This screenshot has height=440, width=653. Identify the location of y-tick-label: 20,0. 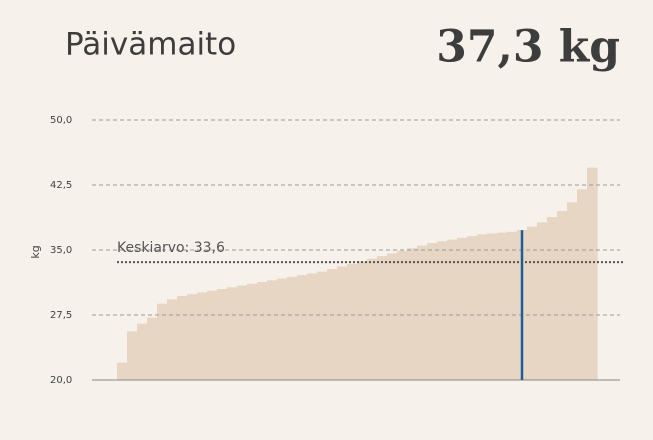
(61, 380).